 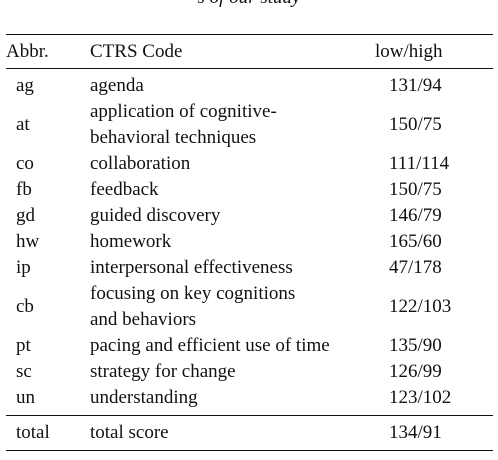 What do you see at coordinates (25, 397) in the screenshot?
I see `row-abbr: un` at bounding box center [25, 397].